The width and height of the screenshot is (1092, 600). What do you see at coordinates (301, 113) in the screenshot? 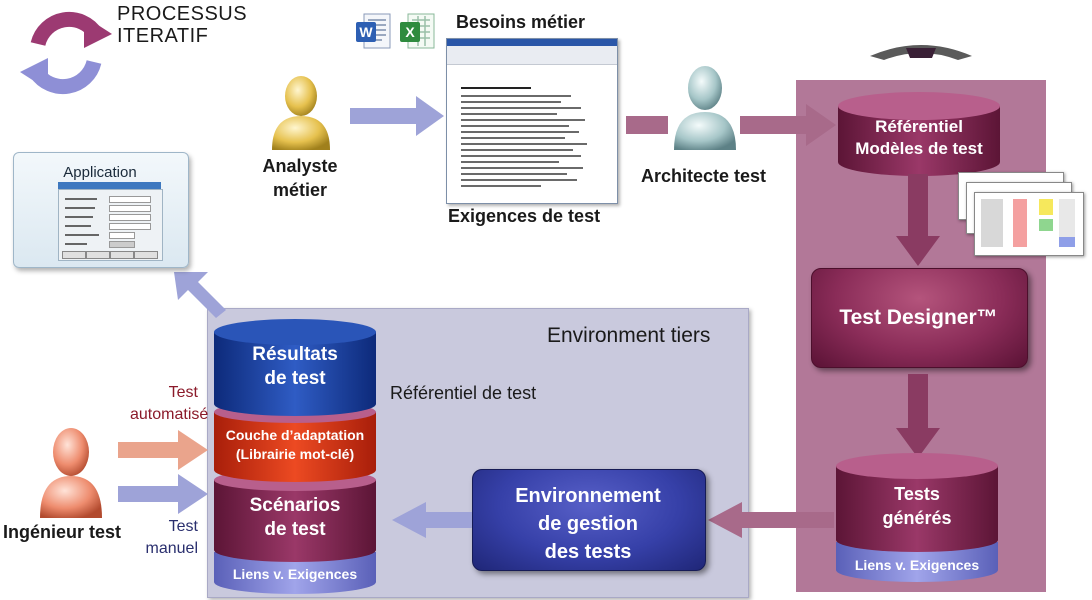
I see `analyst-person-icon` at bounding box center [301, 113].